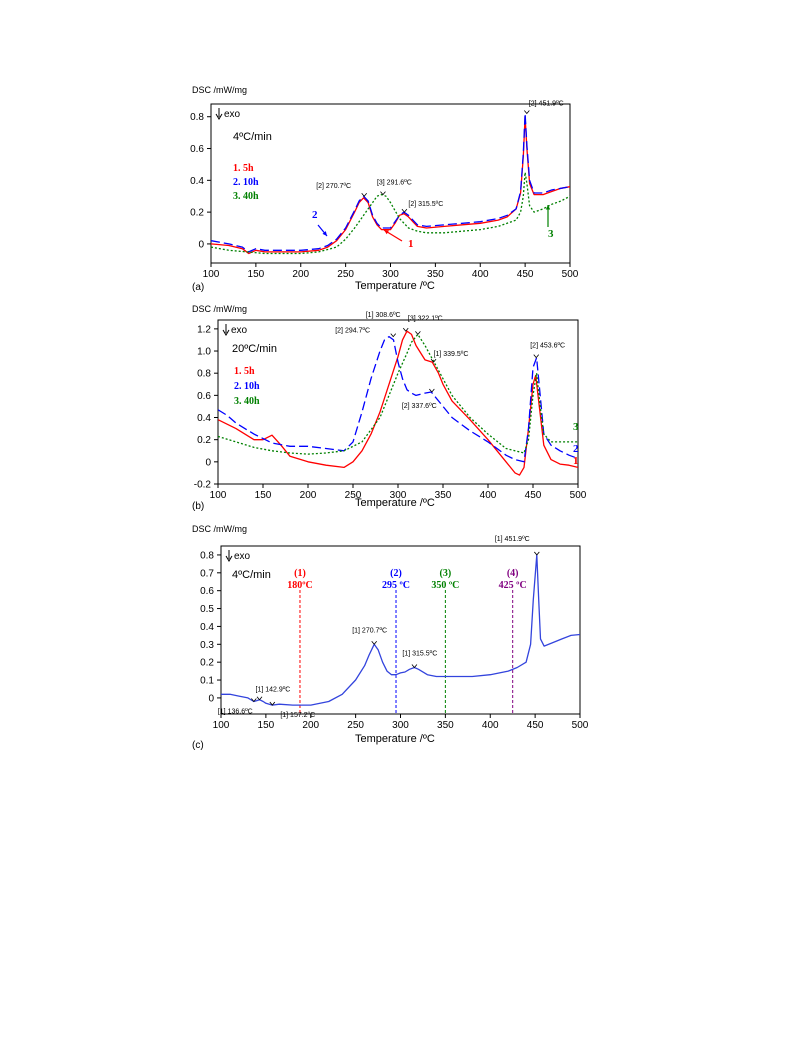 The image size is (793, 1059). What do you see at coordinates (204, 352) in the screenshot?
I see `y-tick-label: 1.0` at bounding box center [204, 352].